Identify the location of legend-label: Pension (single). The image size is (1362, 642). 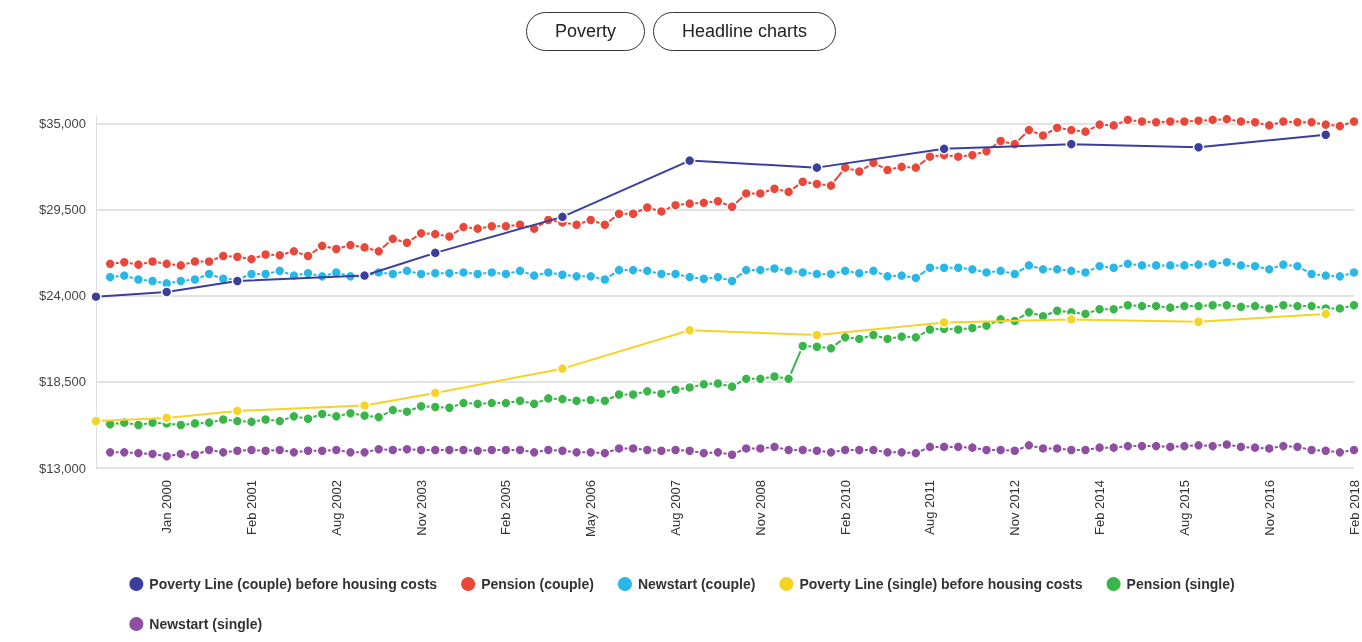
(1180, 584).